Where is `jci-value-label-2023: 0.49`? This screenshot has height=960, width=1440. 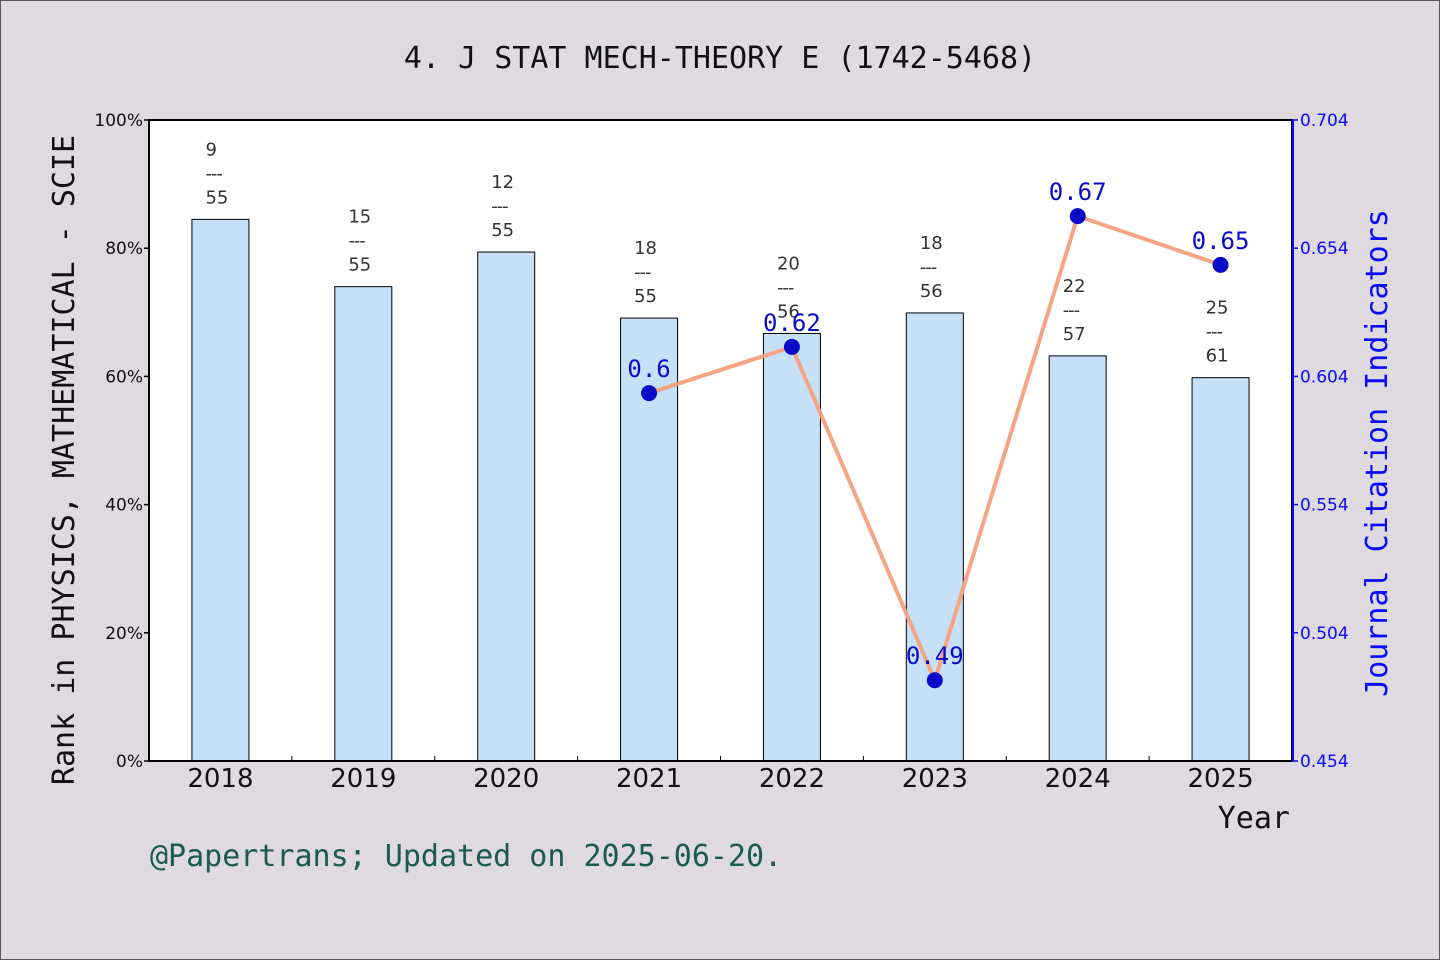
jci-value-label-2023: 0.49 is located at coordinates (935, 656).